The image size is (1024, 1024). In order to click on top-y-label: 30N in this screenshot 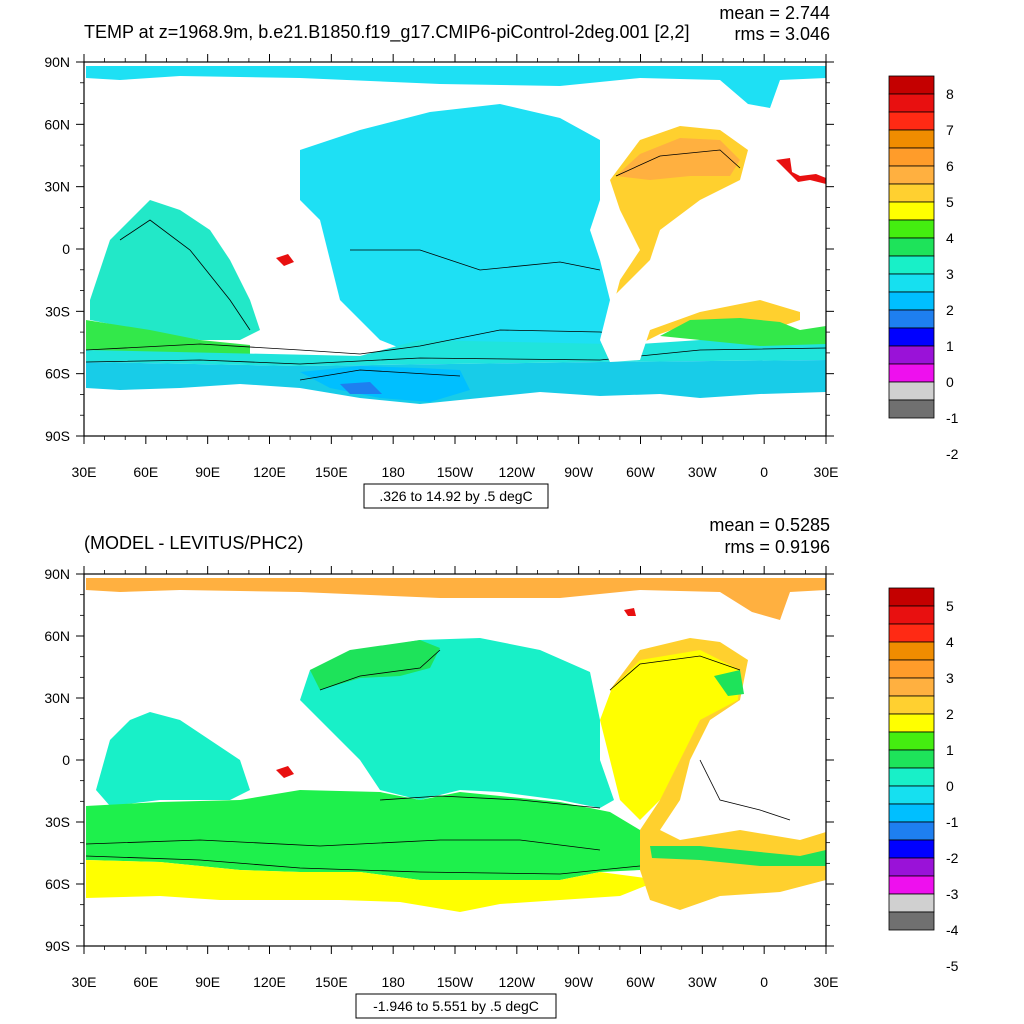, I will do `click(57, 187)`.